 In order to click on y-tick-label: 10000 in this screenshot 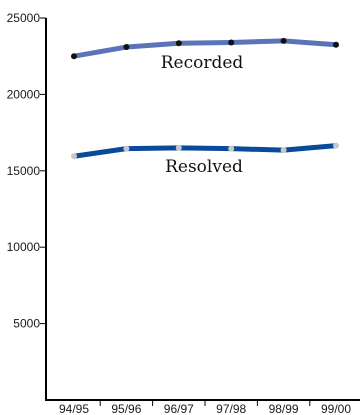, I will do `click(24, 247)`.